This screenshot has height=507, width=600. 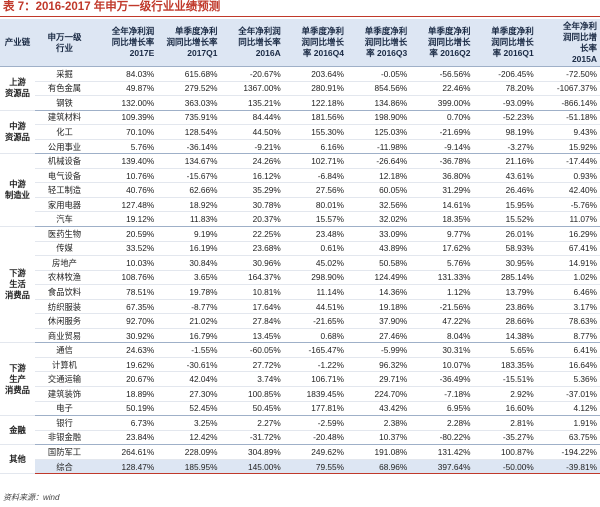 I want to click on value-cell: -9.21%, so click(x=252, y=147).